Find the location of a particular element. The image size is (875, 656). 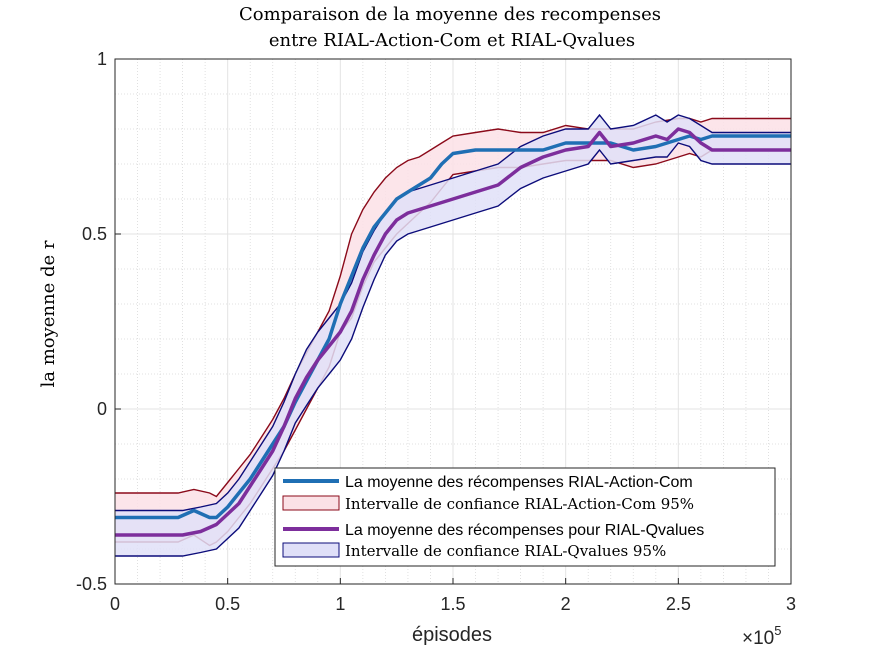

x-exponent-base: ×10 is located at coordinates (758, 638).